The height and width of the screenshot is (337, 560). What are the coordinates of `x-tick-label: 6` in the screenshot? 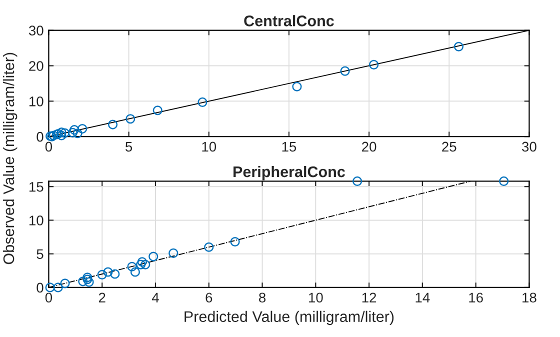 It's located at (209, 297).